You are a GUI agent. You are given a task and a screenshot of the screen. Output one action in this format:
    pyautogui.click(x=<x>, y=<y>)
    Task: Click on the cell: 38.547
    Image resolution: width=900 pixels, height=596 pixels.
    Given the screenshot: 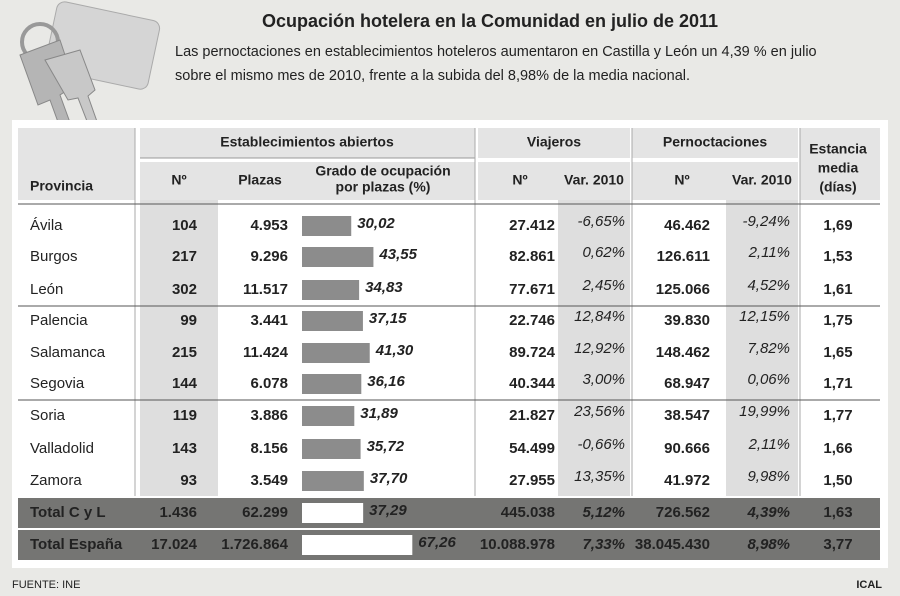 What is the action you would take?
    pyautogui.click(x=687, y=415)
    